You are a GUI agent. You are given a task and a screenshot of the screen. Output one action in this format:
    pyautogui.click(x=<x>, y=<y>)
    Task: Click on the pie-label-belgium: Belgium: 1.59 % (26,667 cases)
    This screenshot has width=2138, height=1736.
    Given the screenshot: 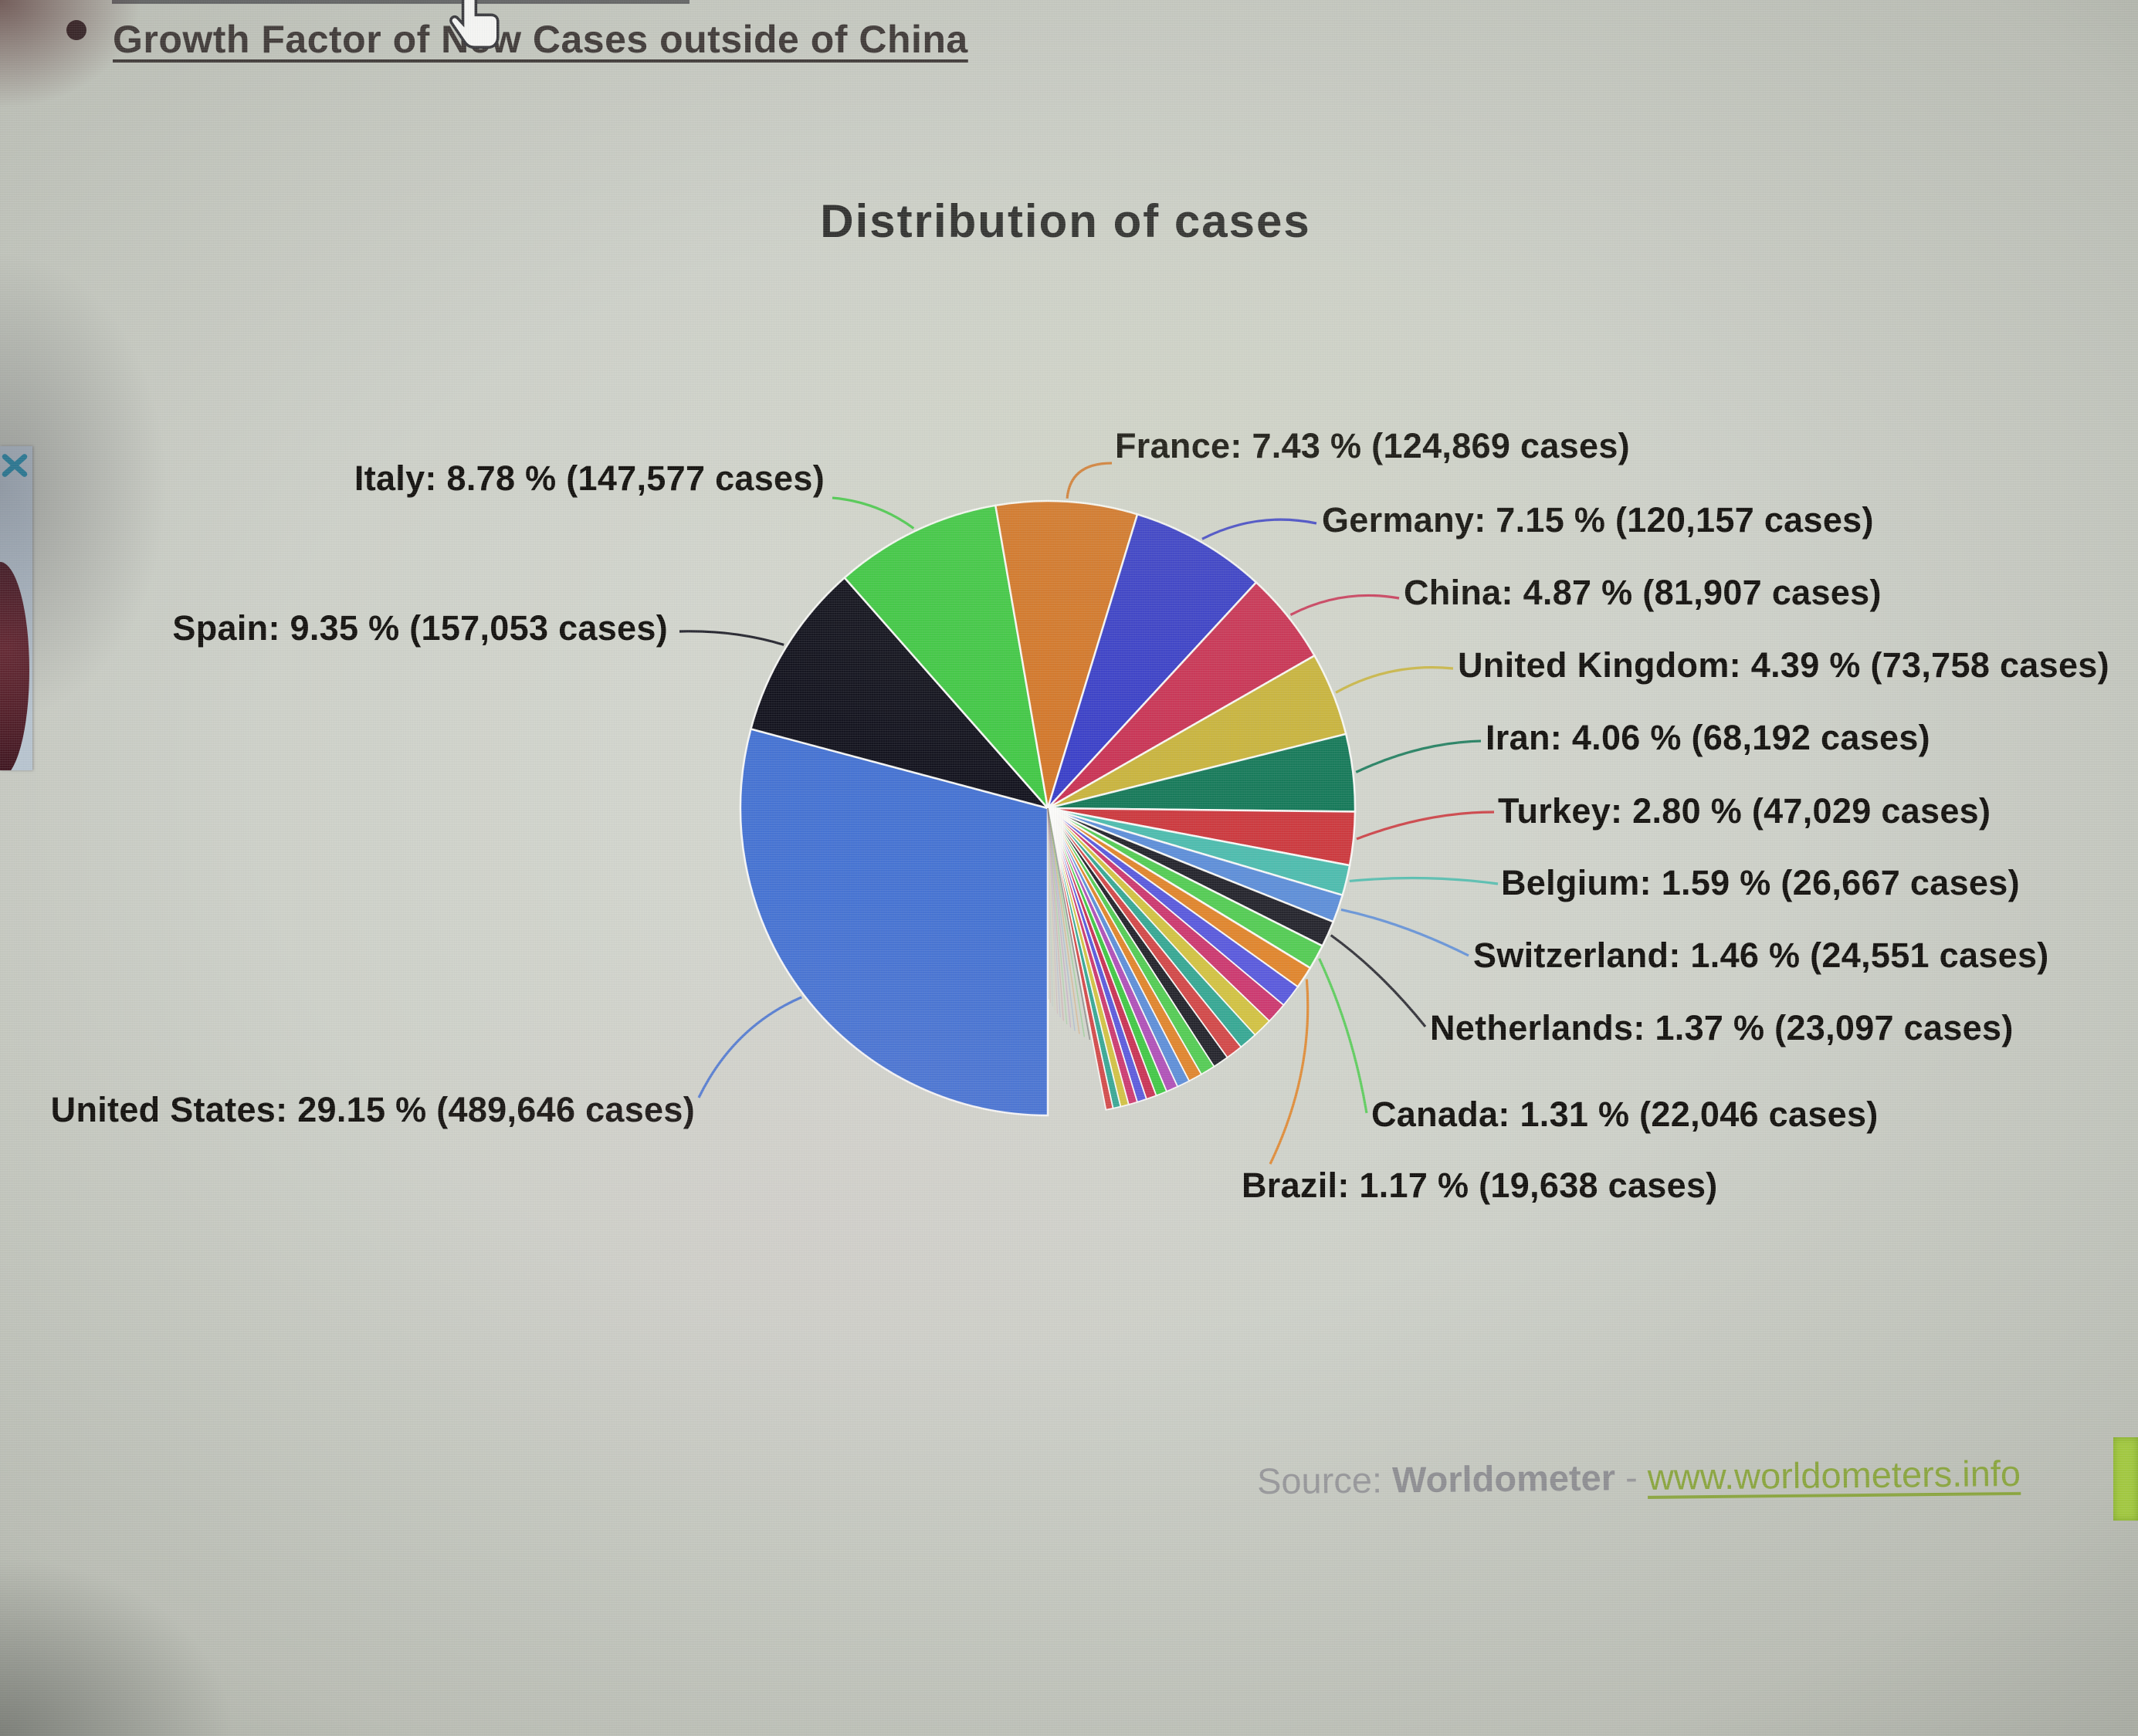 What is the action you would take?
    pyautogui.click(x=1760, y=883)
    